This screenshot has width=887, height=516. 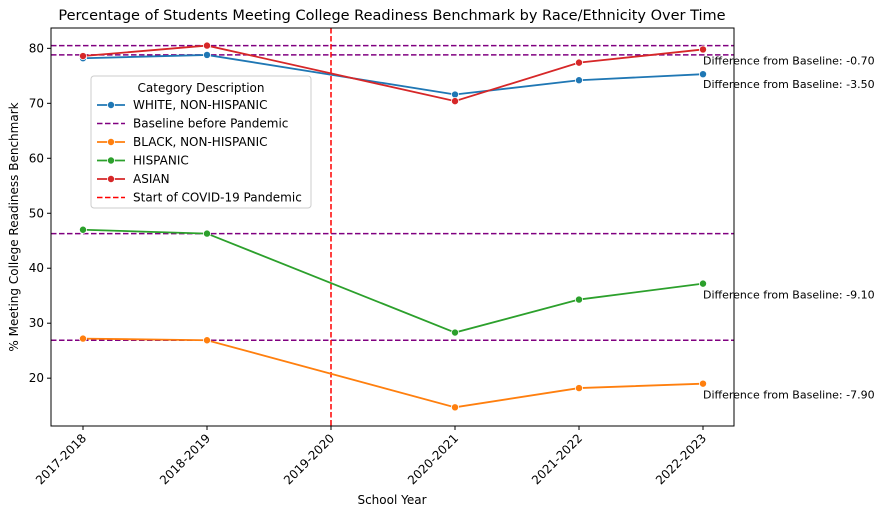 I want to click on difference-annotation: Difference from Baseline: -9.10, so click(x=789, y=295).